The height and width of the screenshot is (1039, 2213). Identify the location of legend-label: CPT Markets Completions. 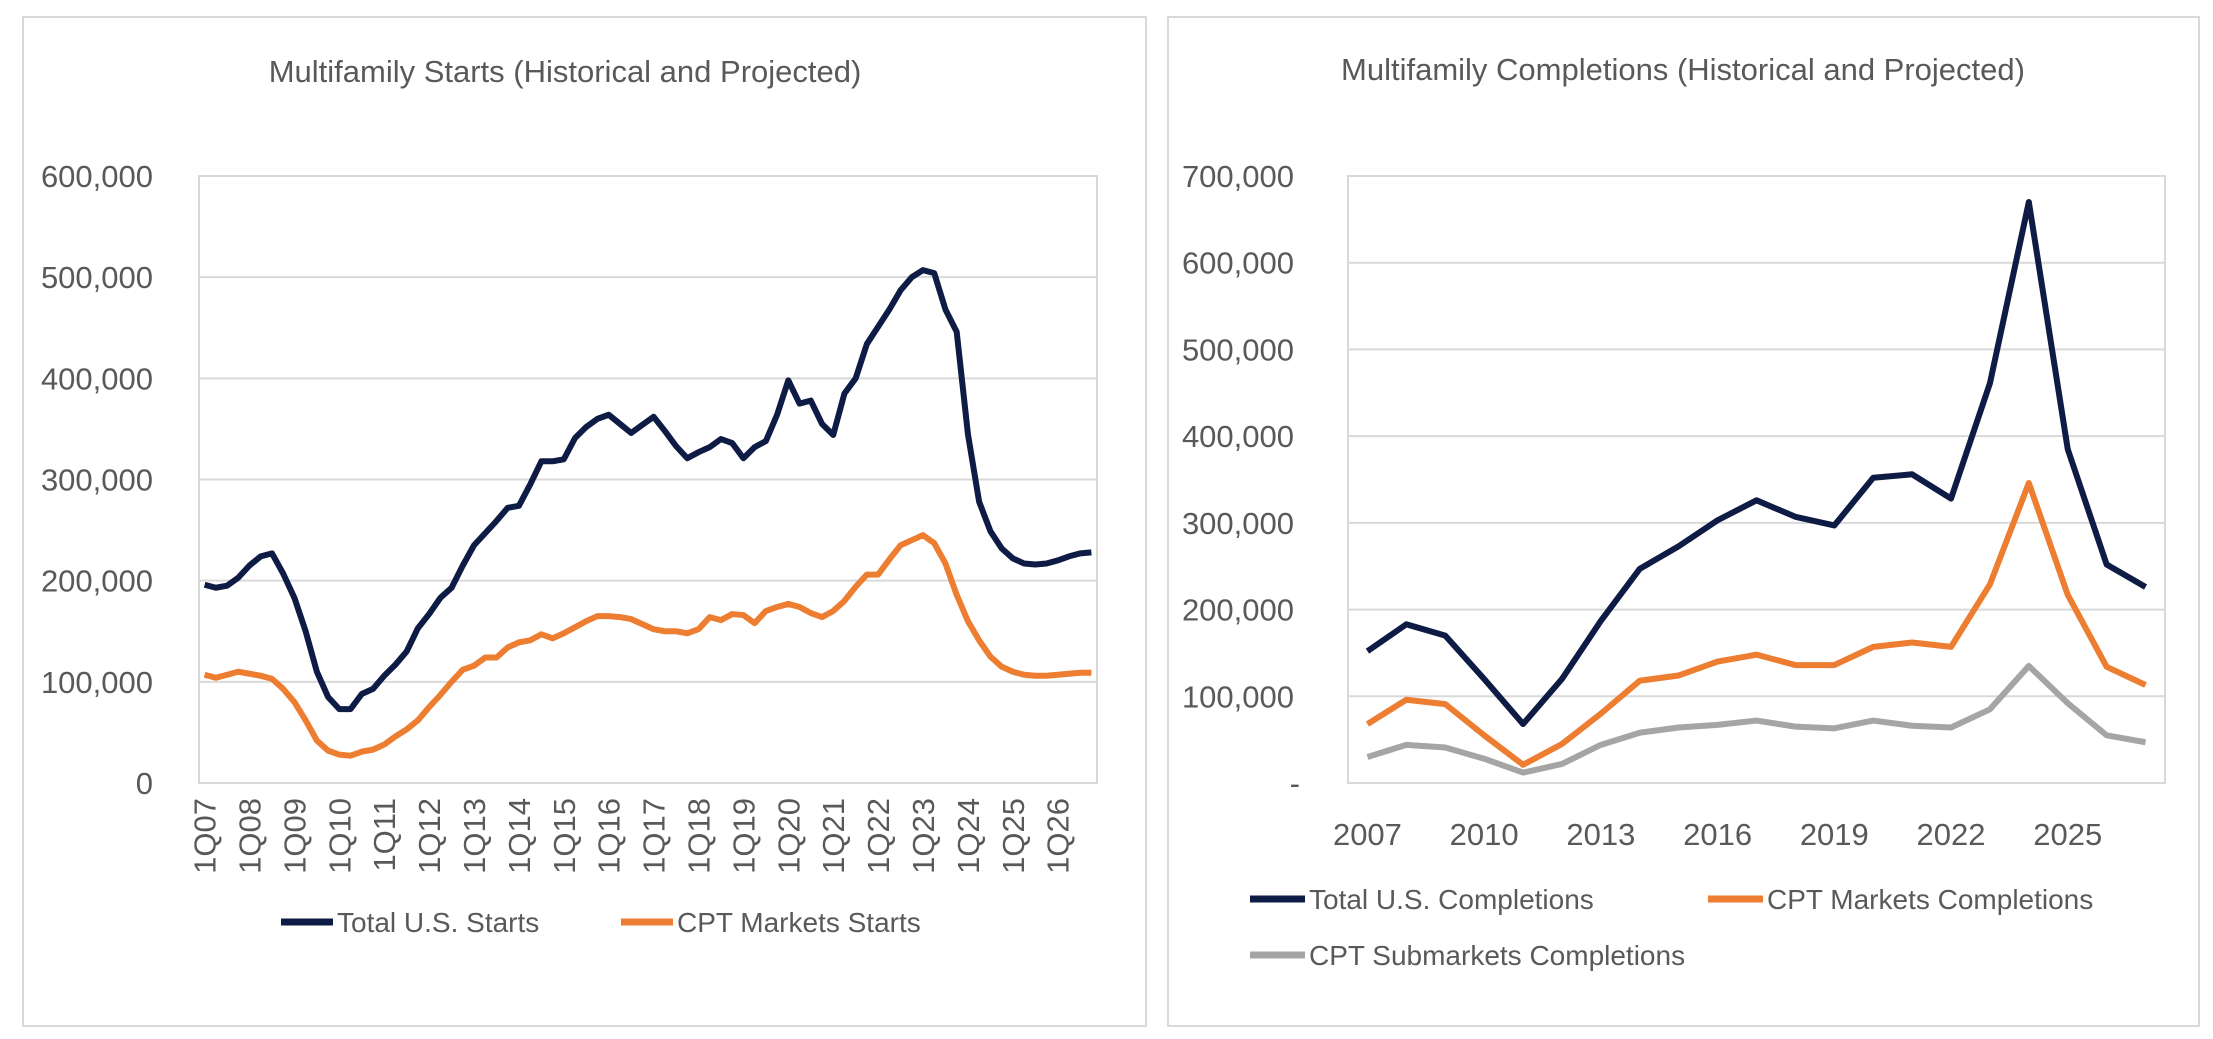
(1930, 899).